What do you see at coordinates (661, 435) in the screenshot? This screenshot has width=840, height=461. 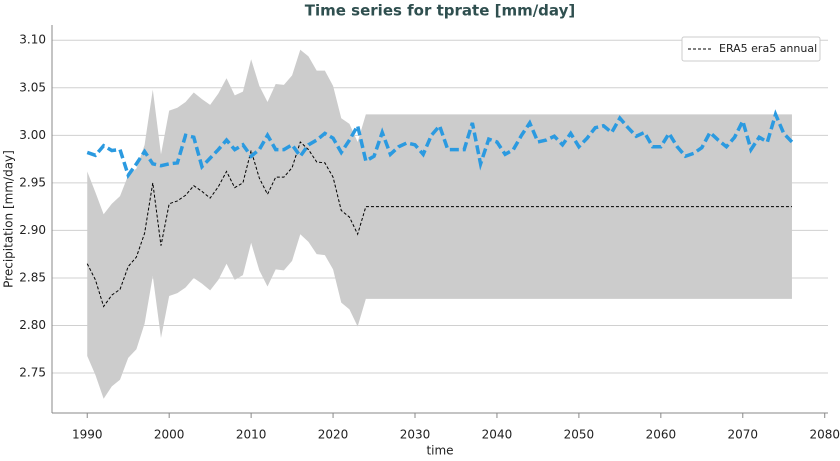 I see `x-tick-label: 2060` at bounding box center [661, 435].